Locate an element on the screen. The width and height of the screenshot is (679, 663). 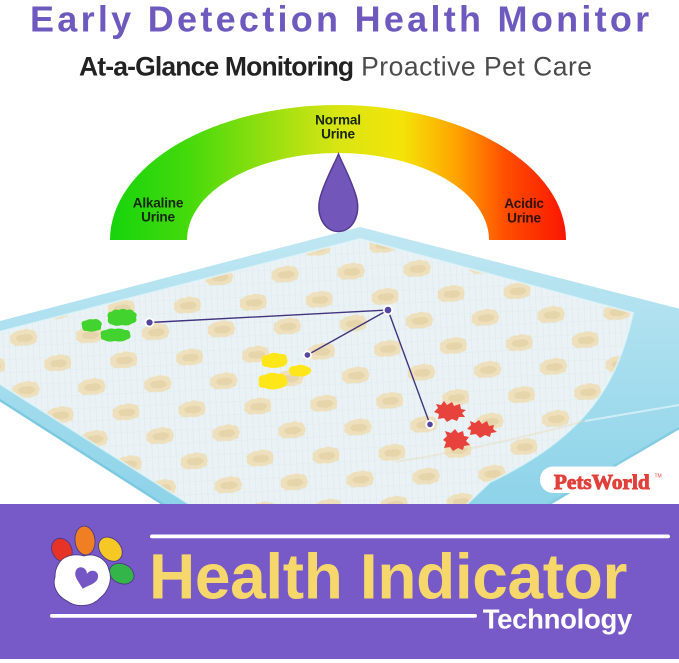
svg-text: PetsWorld is located at coordinates (602, 482).